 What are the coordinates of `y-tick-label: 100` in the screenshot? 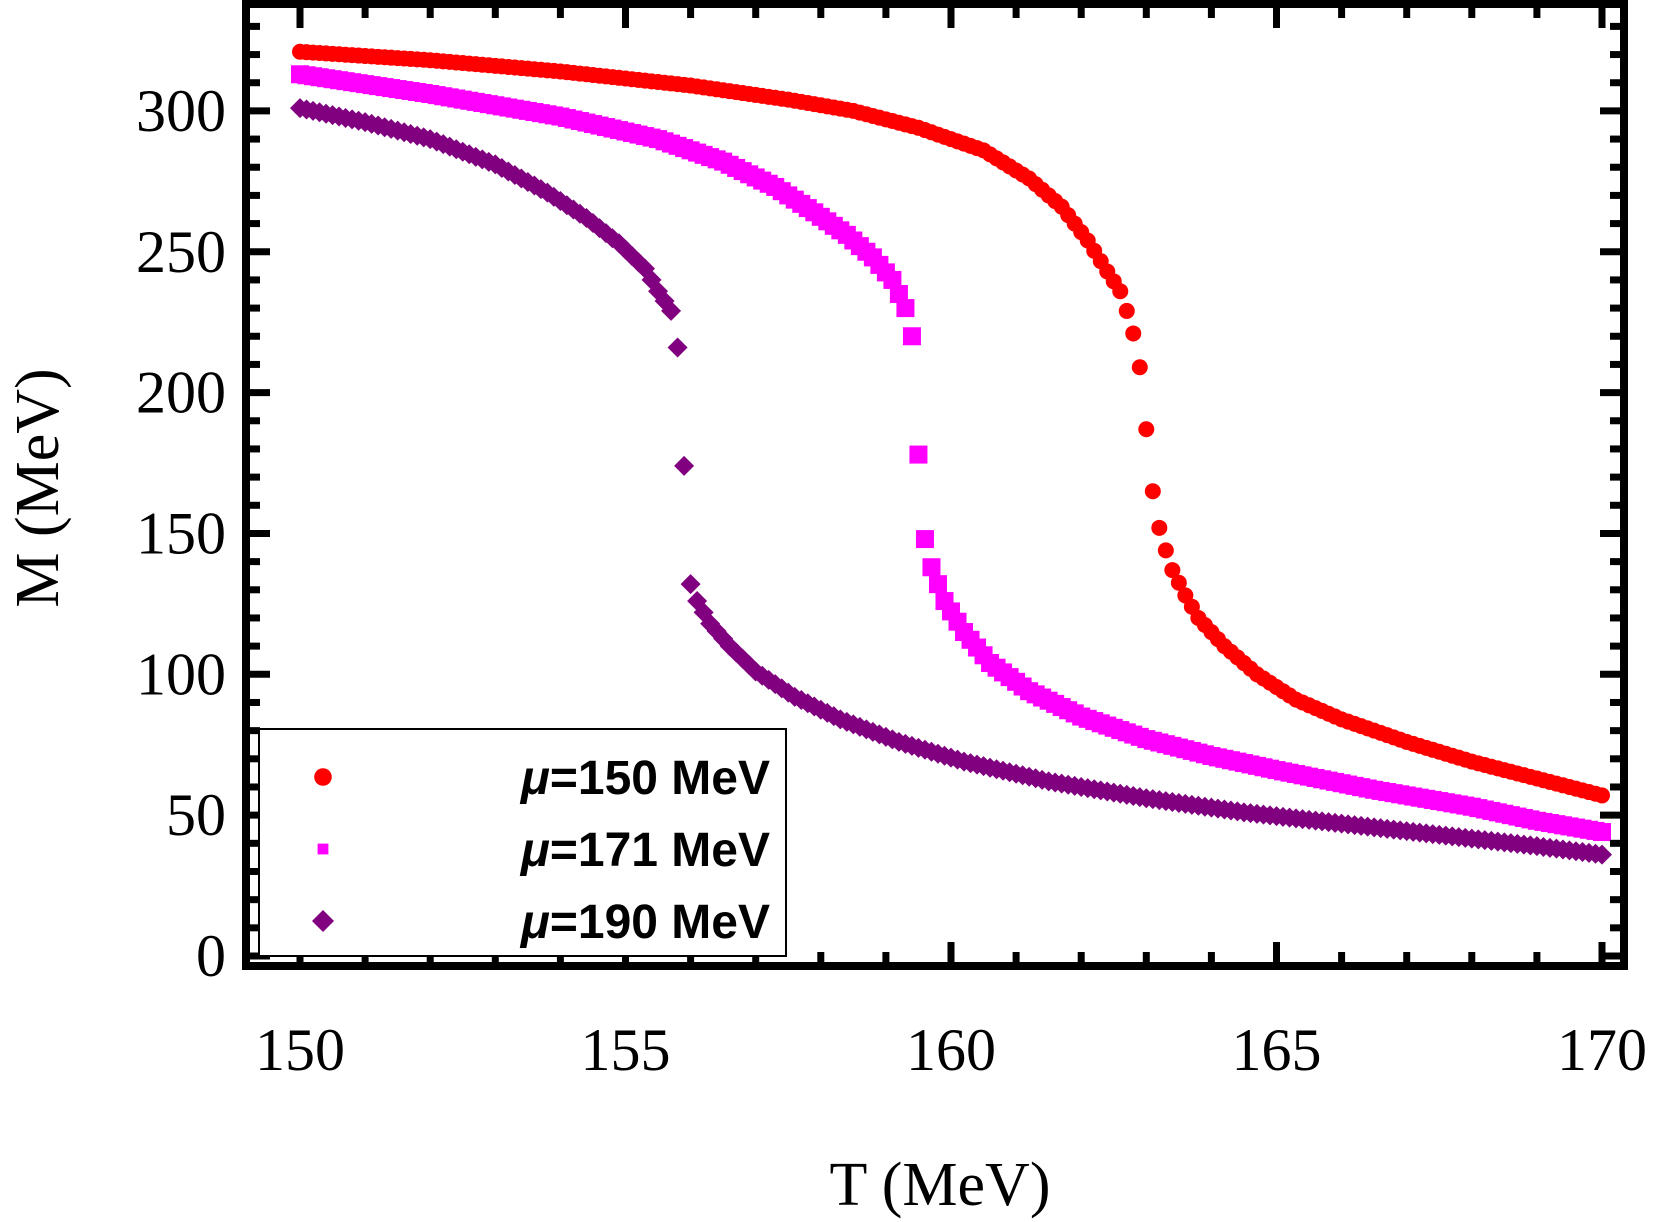 It's located at (181, 674).